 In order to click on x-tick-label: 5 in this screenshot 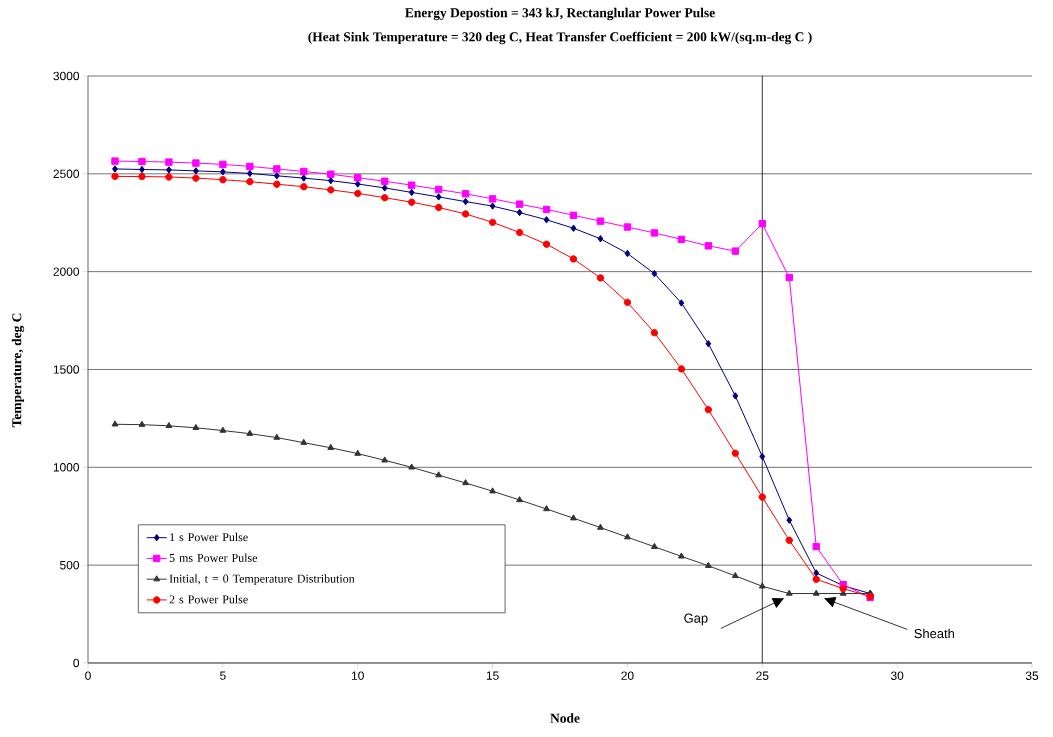, I will do `click(223, 675)`.